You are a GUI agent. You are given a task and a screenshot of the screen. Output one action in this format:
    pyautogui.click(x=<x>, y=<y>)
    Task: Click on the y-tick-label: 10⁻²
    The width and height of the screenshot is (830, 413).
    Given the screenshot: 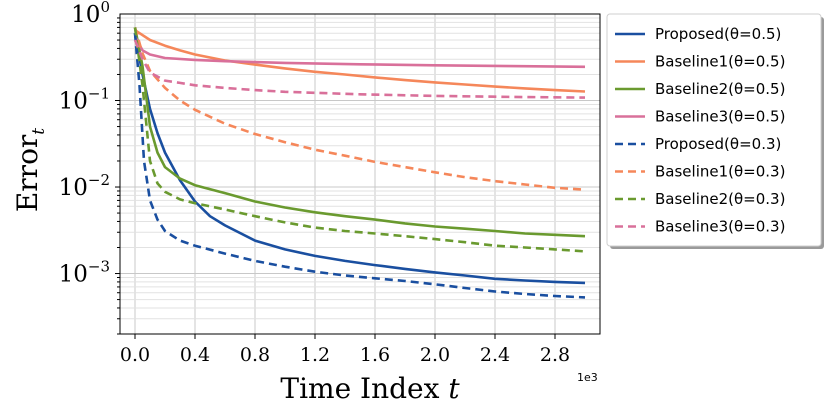 What is the action you would take?
    pyautogui.click(x=84, y=186)
    